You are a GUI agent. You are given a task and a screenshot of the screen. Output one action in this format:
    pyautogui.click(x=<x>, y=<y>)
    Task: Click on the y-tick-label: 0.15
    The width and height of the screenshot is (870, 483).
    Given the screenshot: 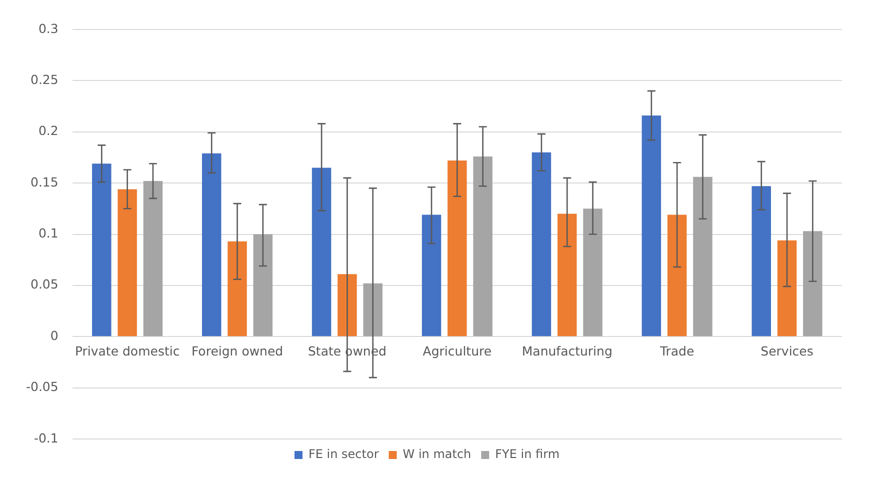 What is the action you would take?
    pyautogui.click(x=44, y=182)
    